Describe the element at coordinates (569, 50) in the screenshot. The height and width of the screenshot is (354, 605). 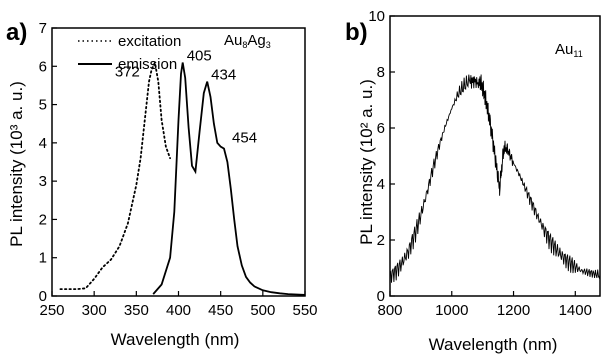
I see `panel-b-compound-label: Au11` at that location.